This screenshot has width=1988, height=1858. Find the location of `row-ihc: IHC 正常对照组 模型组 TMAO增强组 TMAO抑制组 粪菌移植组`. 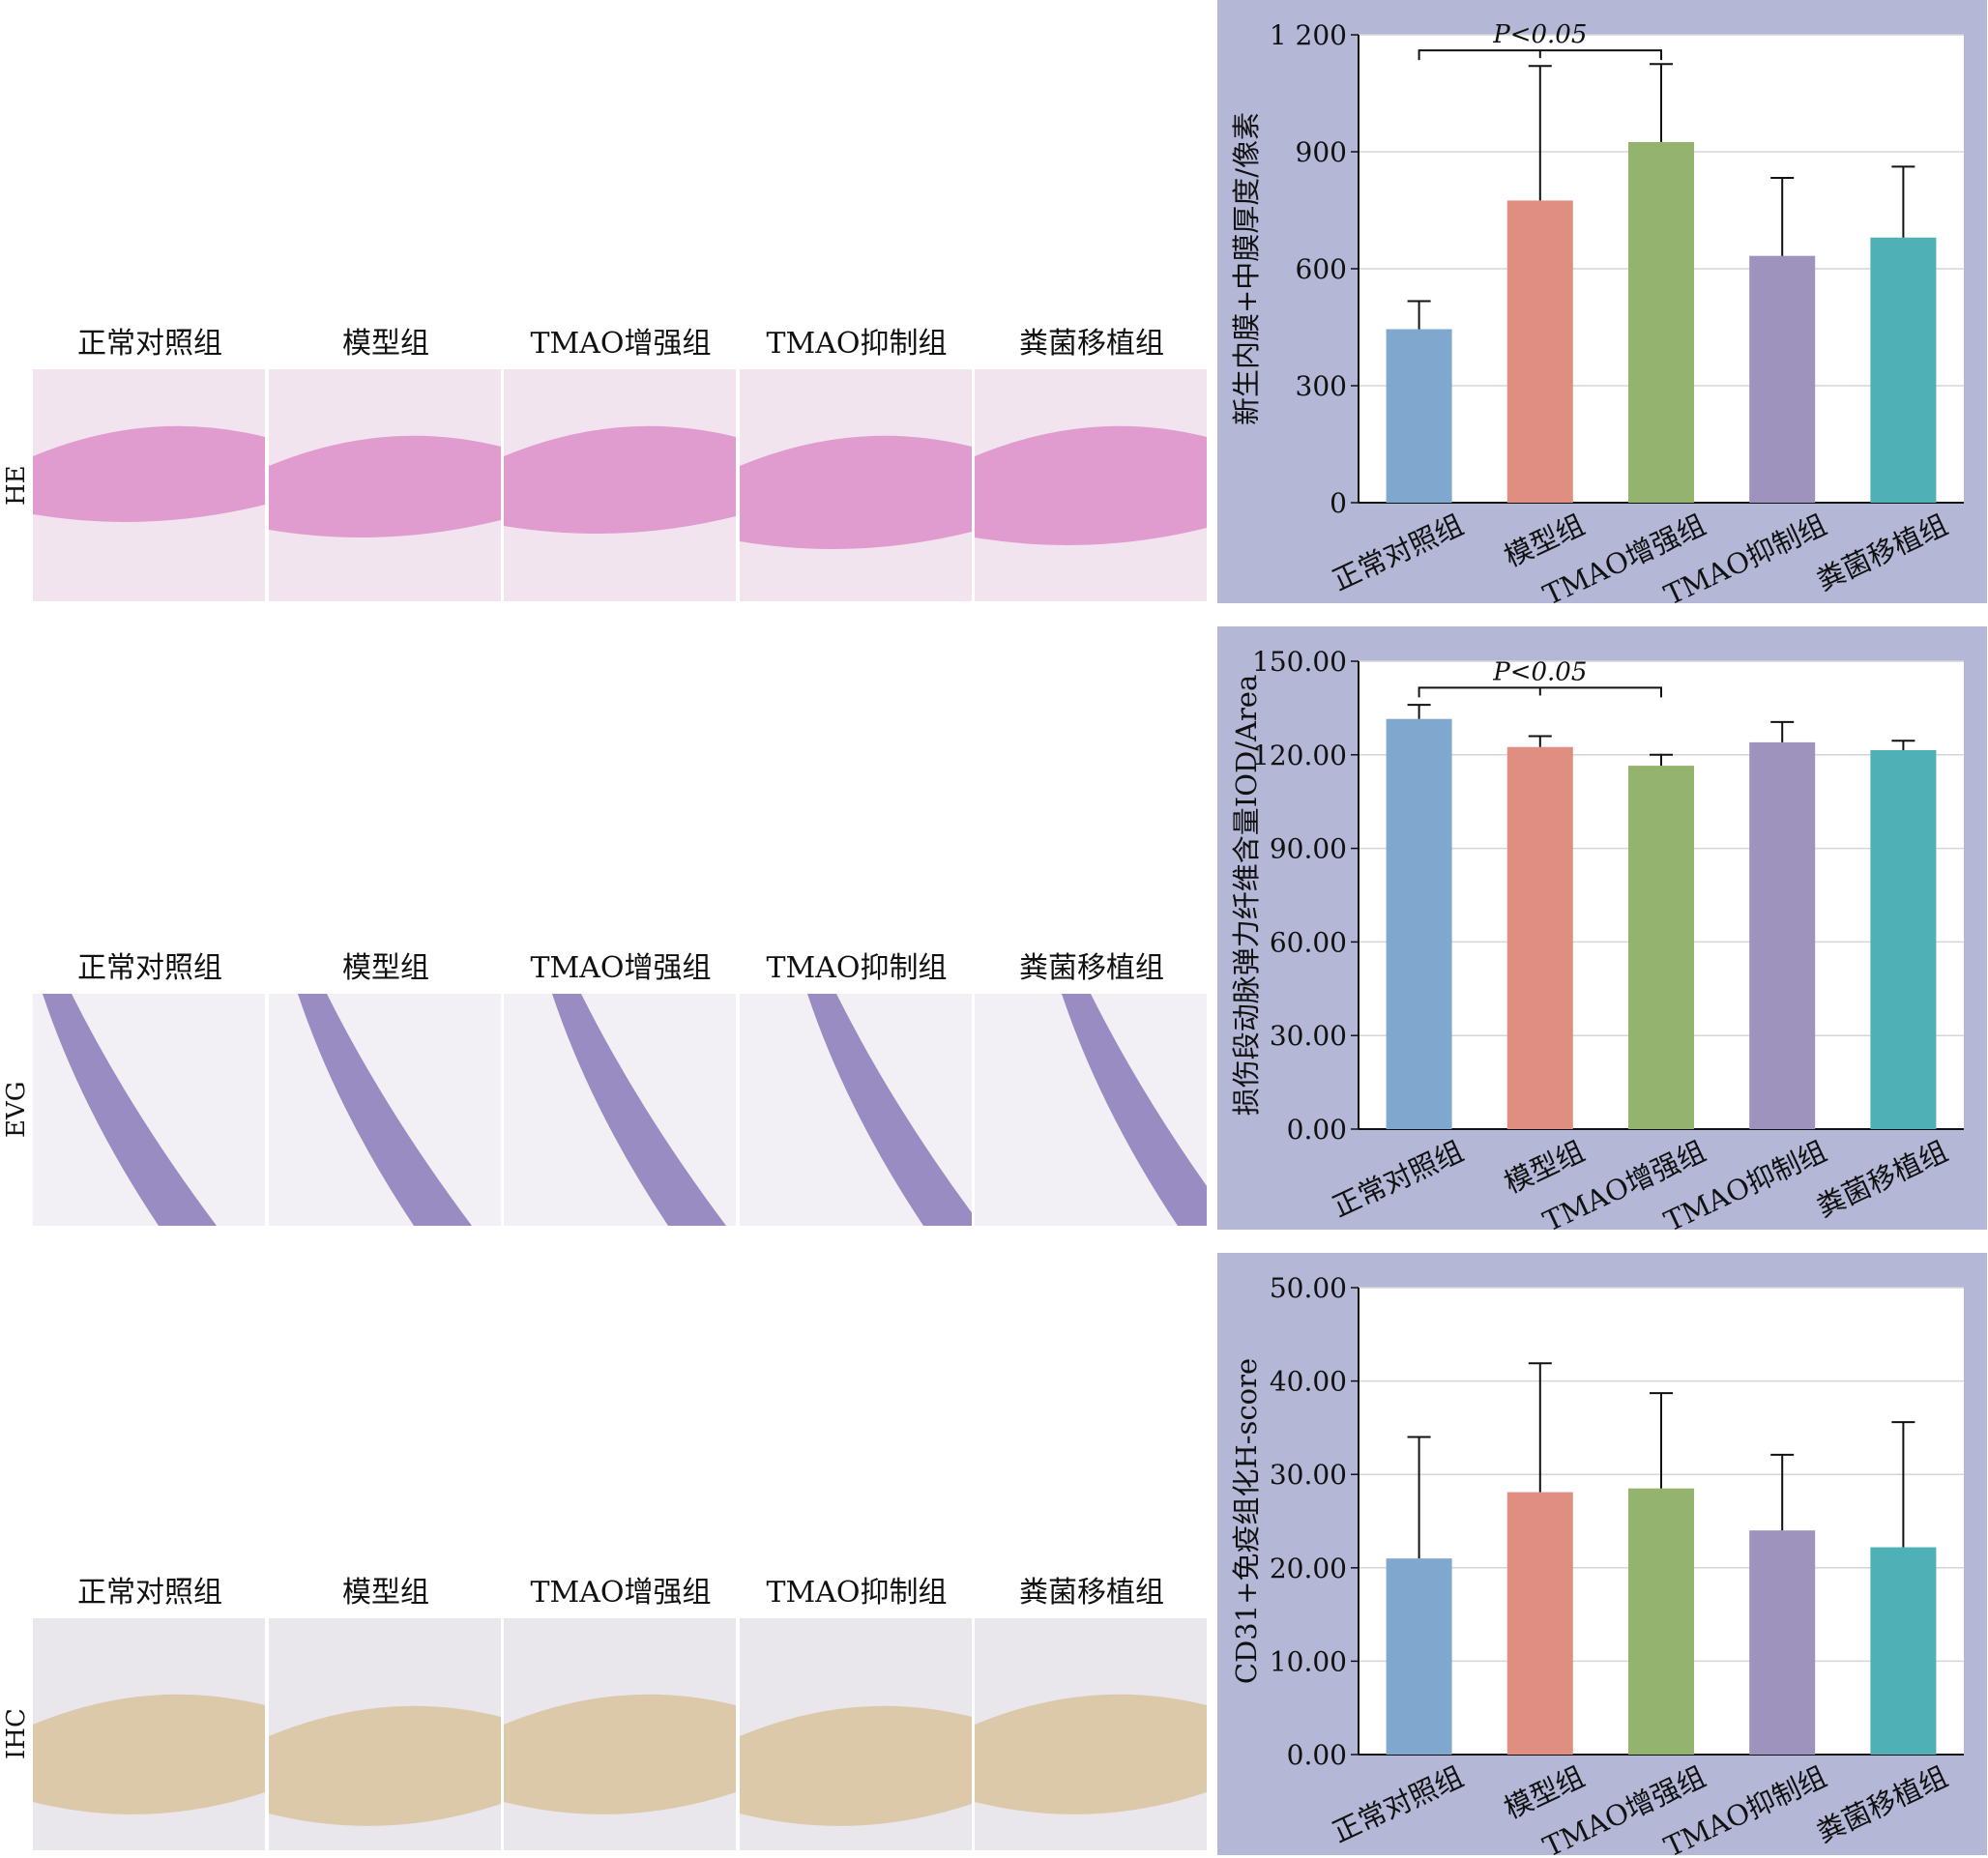

row-ihc: IHC 正常对照组 模型组 TMAO增强组 TMAO抑制组 粪菌移植组 is located at coordinates (604, 1713).